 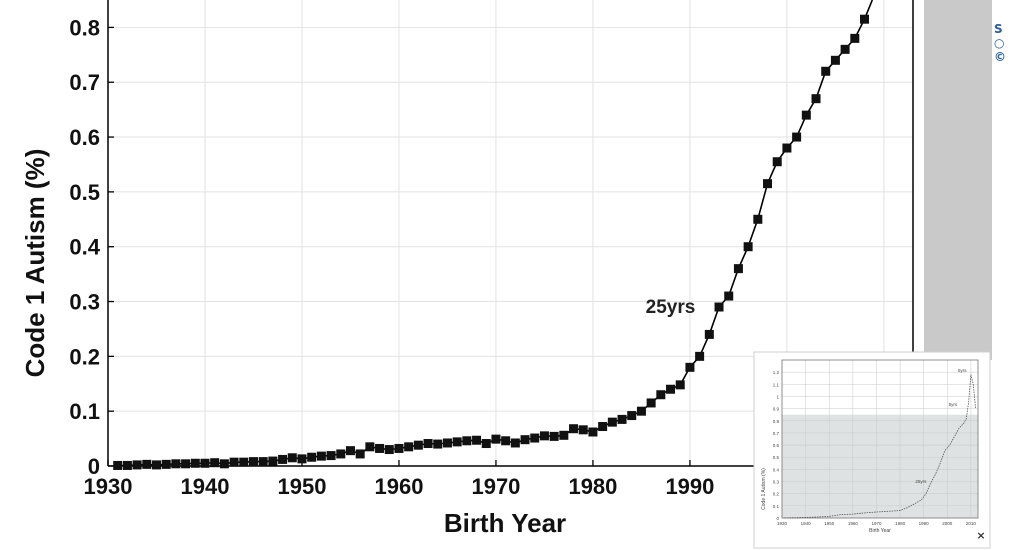 I want to click on side-panel, so click(x=958, y=180).